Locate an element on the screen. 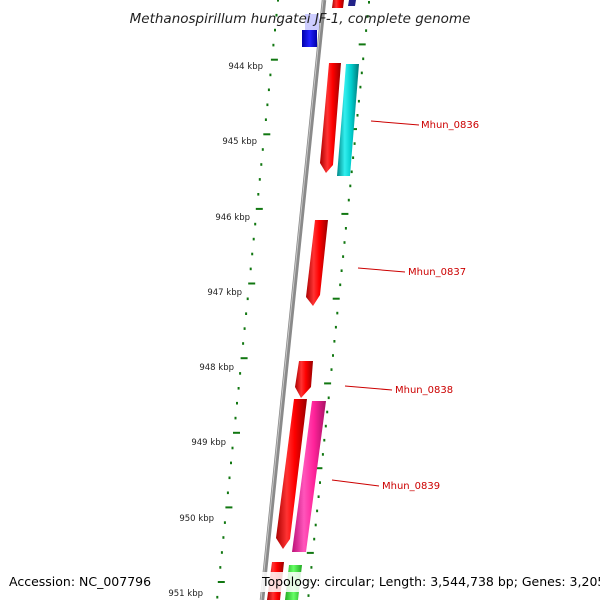 The width and height of the screenshot is (600, 600). kbp-label-950: 950 kbp is located at coordinates (196, 519).